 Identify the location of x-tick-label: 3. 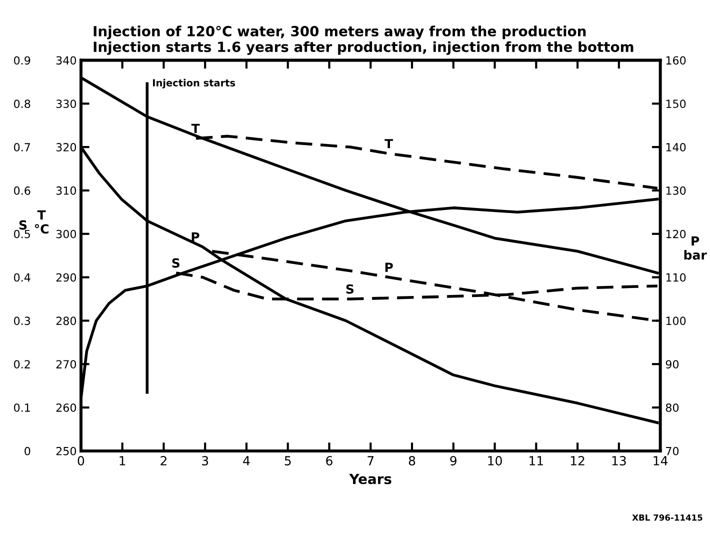
(205, 461).